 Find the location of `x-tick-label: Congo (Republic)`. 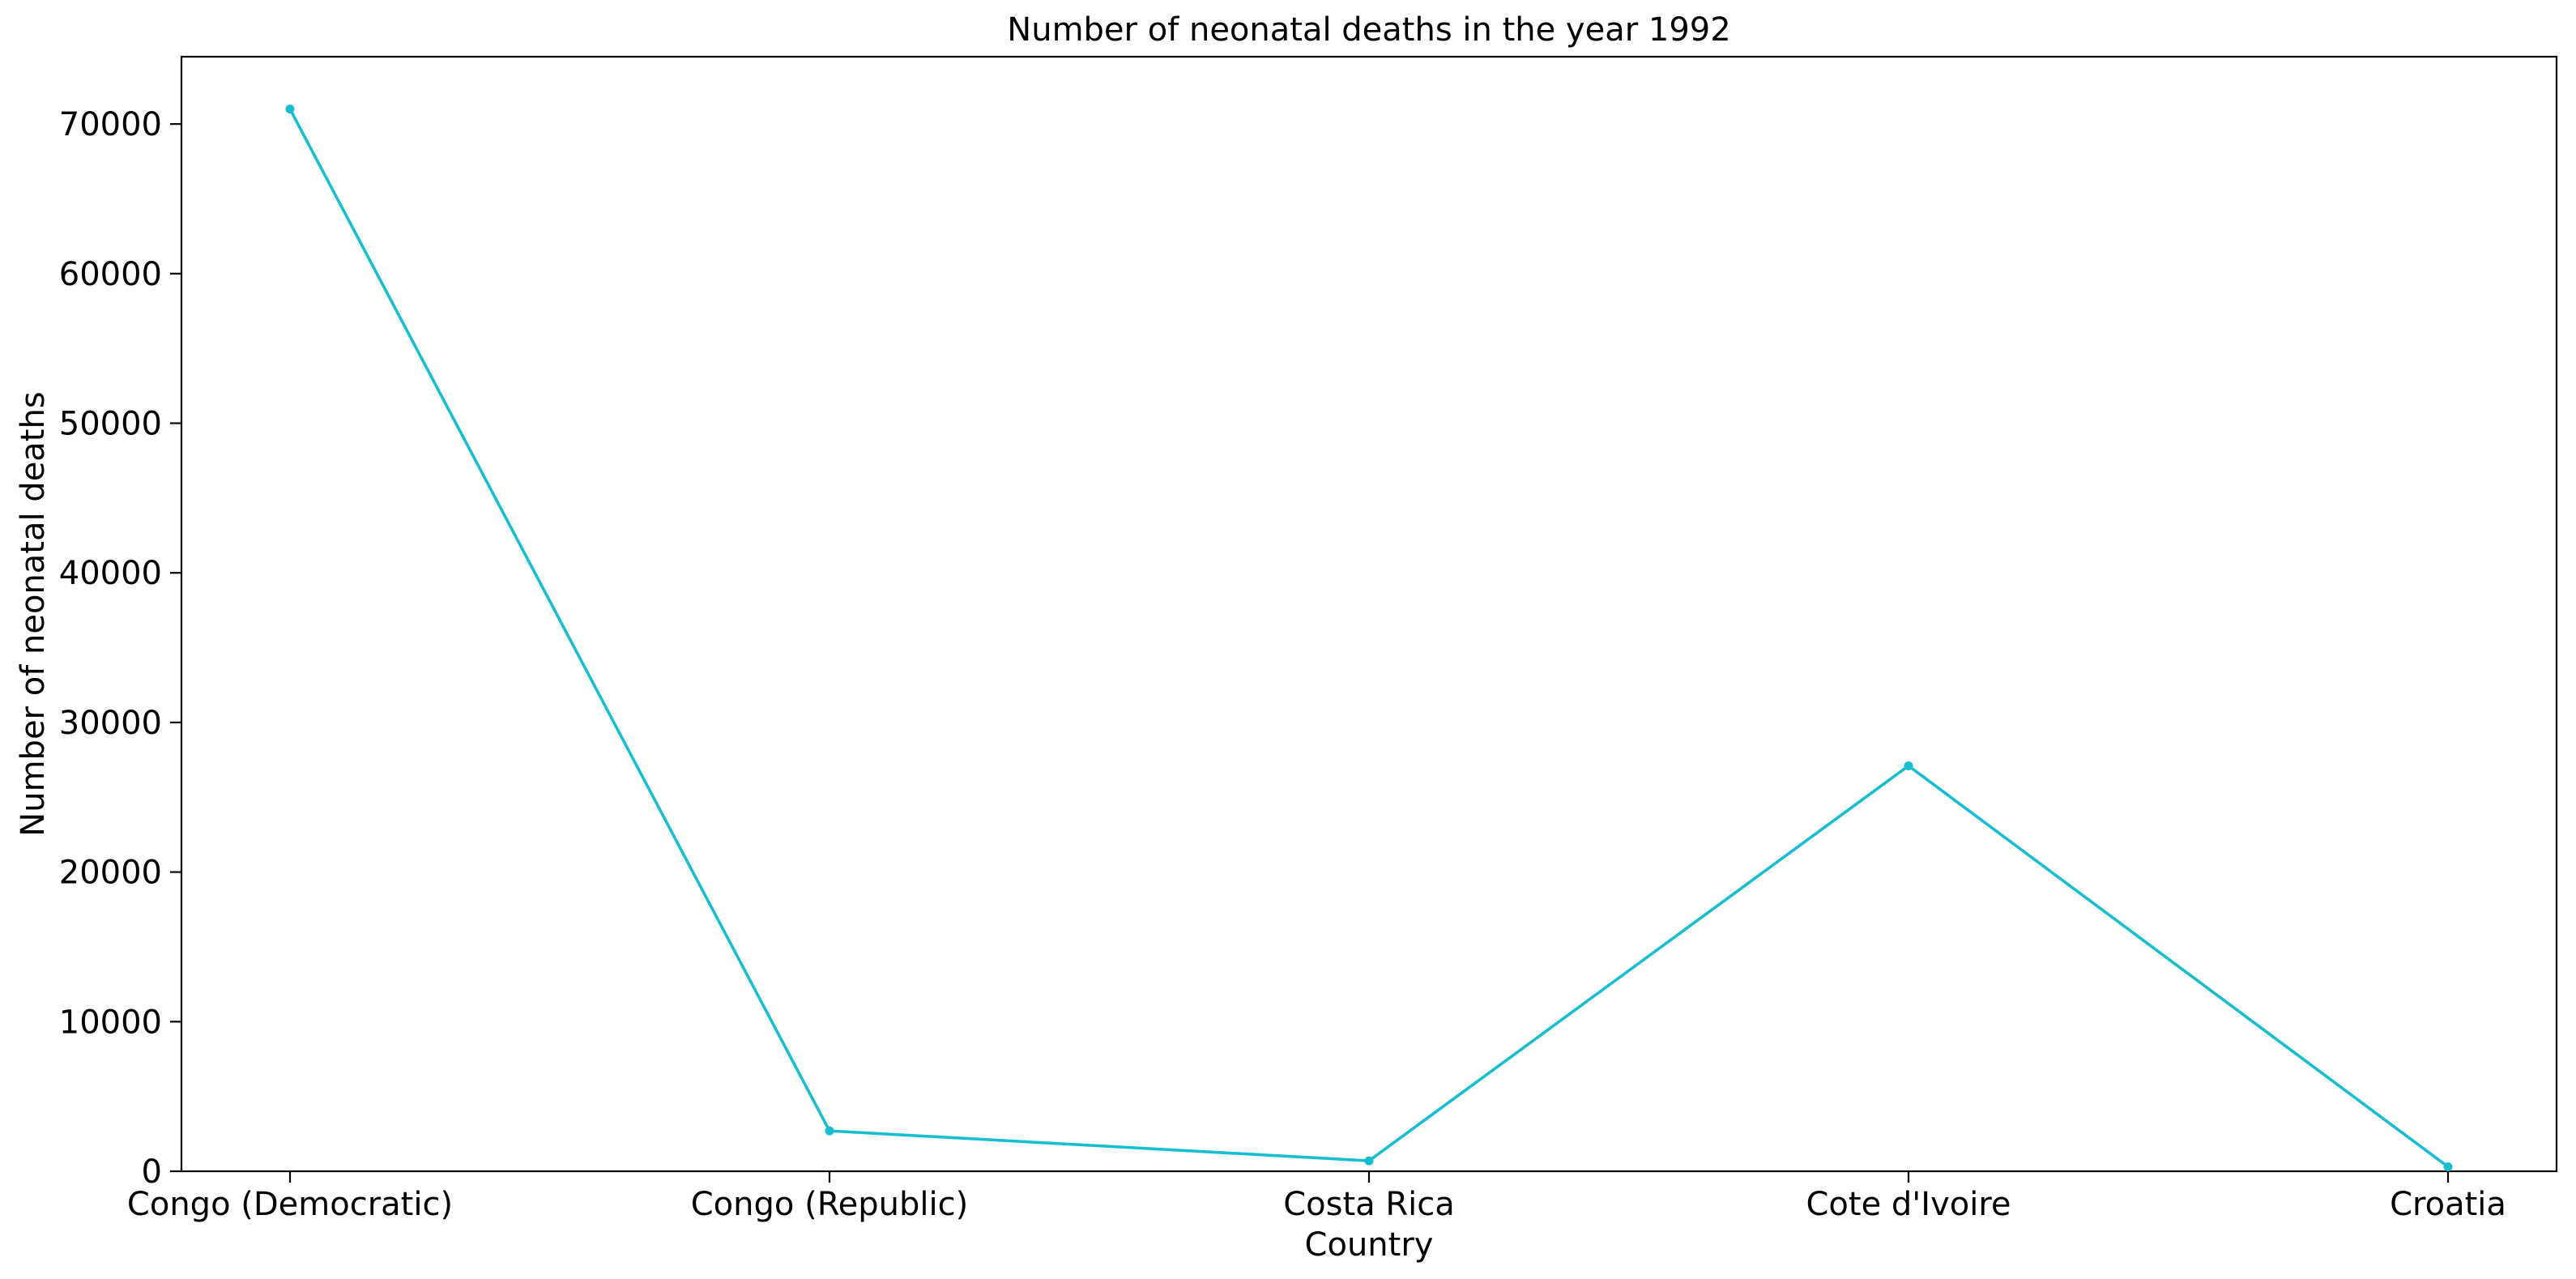

x-tick-label: Congo (Republic) is located at coordinates (830, 1204).